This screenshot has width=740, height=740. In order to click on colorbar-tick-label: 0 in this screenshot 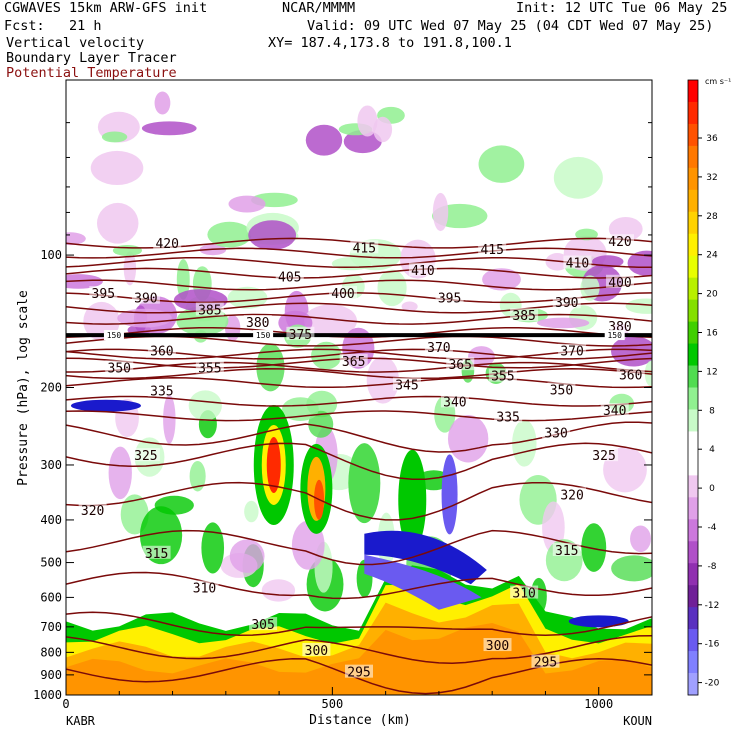, I will do `click(712, 489)`.